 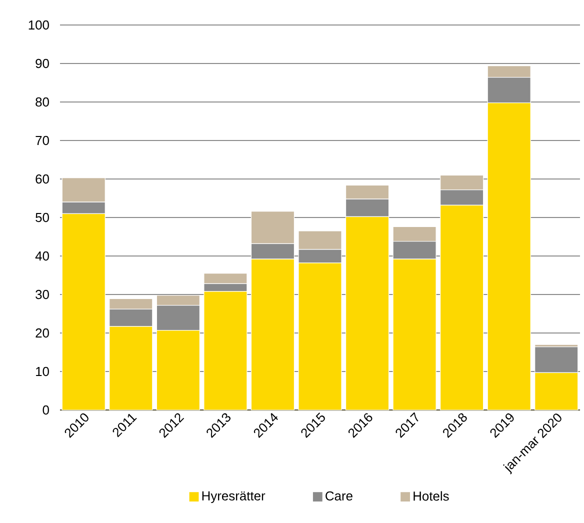 I want to click on y-tick-label: 0, so click(x=45, y=410).